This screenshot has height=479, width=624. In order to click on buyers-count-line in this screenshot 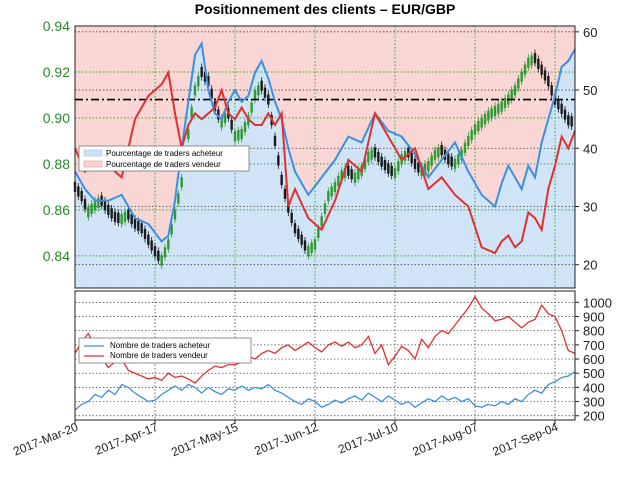, I will do `click(325, 391)`.